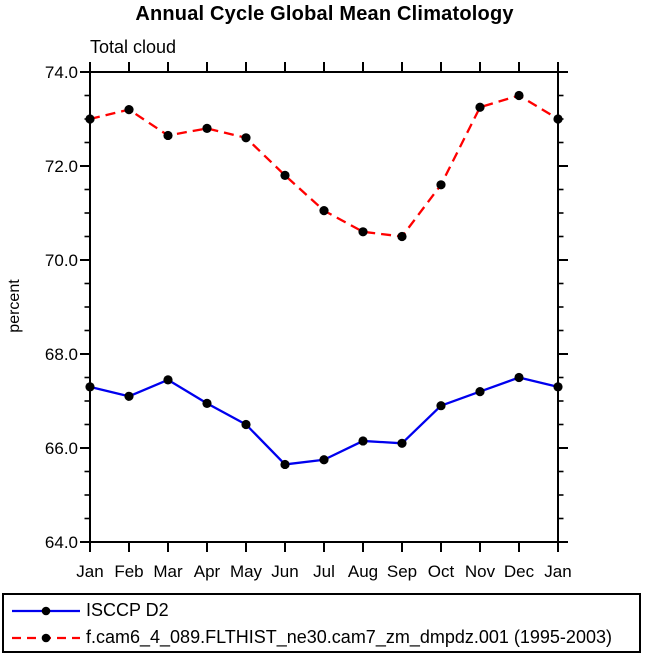 Image resolution: width=649 pixels, height=663 pixels. What do you see at coordinates (324, 571) in the screenshot?
I see `x-tick-label: Jul` at bounding box center [324, 571].